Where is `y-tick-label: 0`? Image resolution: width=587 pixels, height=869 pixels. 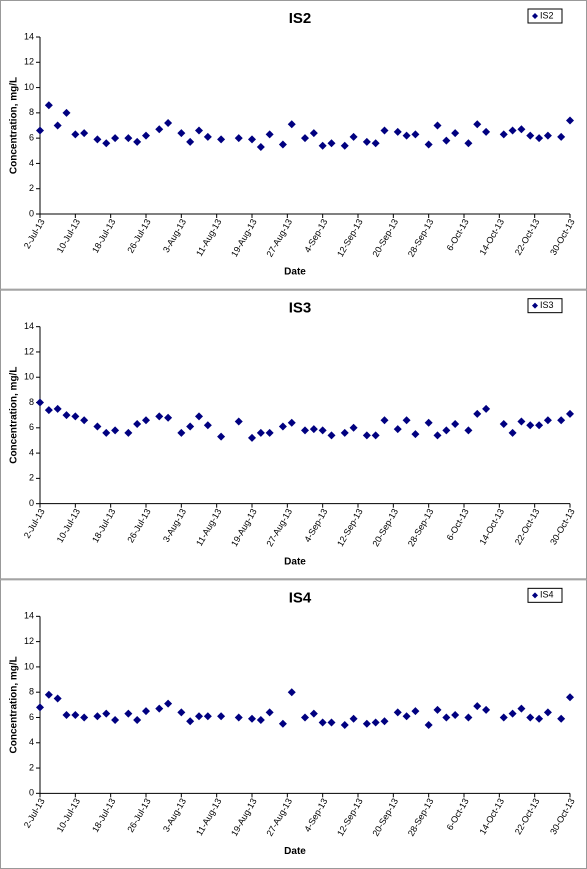 y-tick-label: 0 is located at coordinates (31, 503).